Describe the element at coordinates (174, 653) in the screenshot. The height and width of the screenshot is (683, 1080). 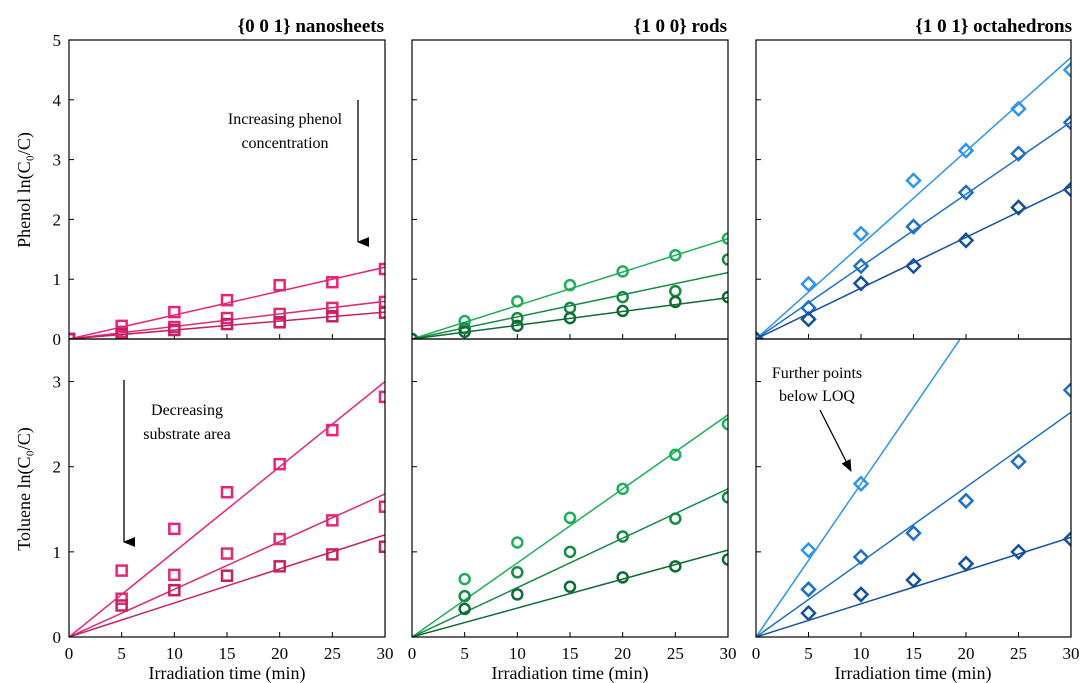
I see `x-tick-label: 10` at that location.